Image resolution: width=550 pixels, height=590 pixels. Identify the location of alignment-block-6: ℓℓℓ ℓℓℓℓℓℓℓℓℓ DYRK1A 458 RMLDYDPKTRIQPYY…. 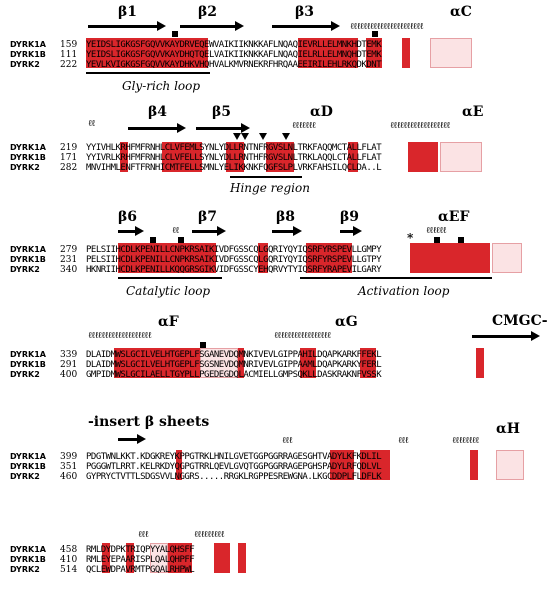
(275, 547).